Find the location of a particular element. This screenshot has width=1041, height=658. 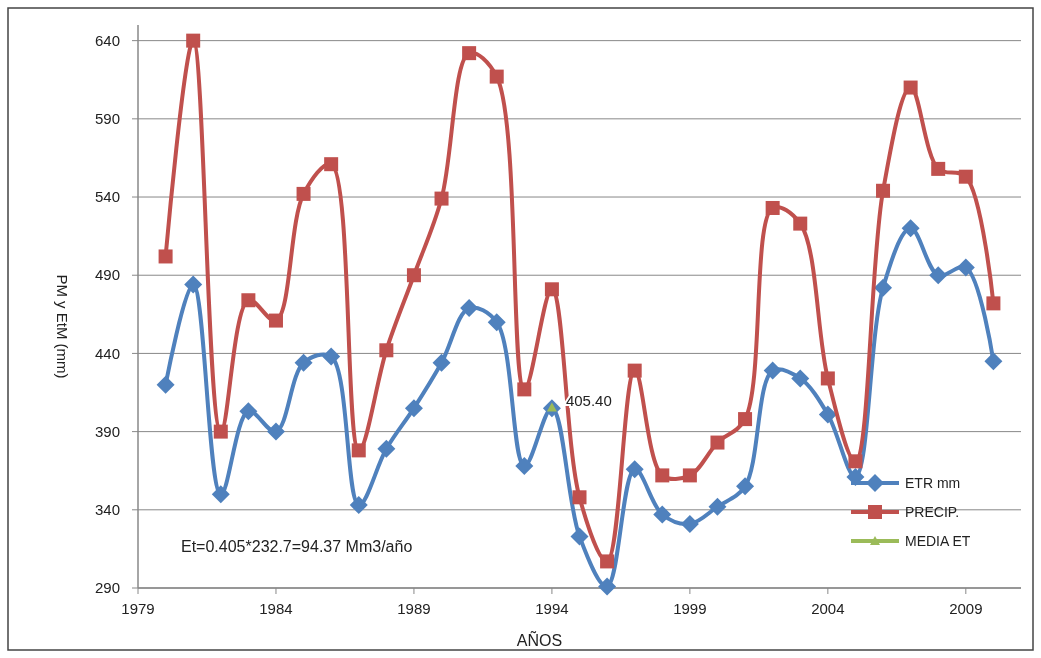

x-tick-label: 1994 is located at coordinates (552, 608).